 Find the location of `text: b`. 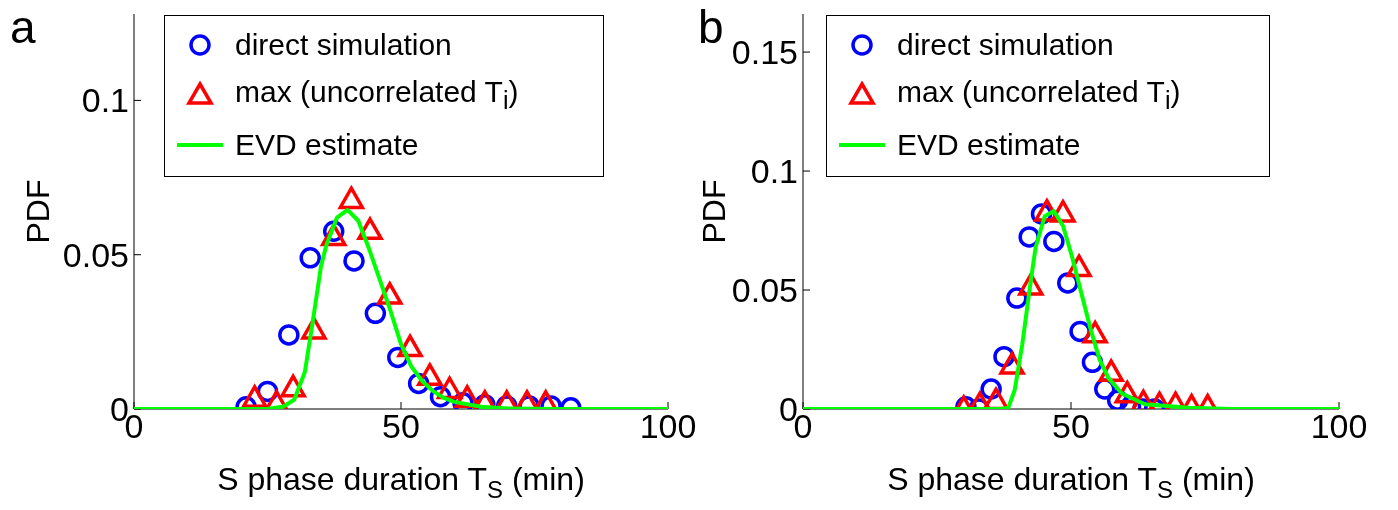

text: b is located at coordinates (711, 27).